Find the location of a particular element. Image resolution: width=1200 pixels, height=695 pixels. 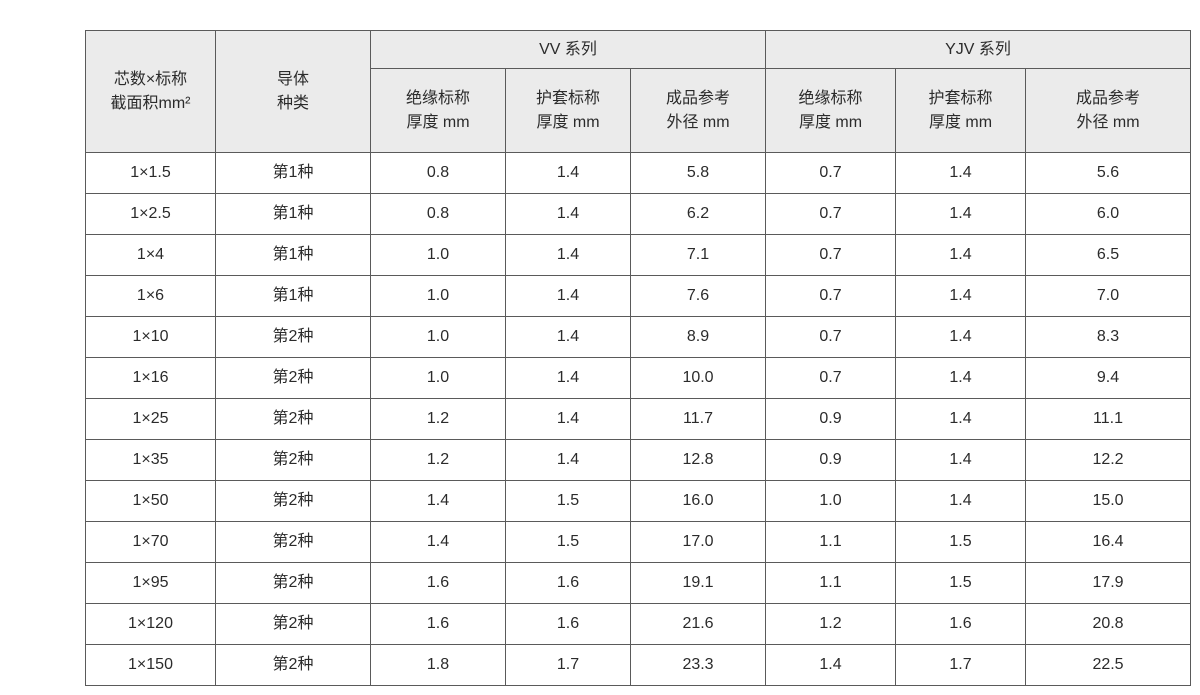

table-row: 1×16 第2种 1.0 1.4 10.0 0.7 1.4 9.4 is located at coordinates (638, 378).